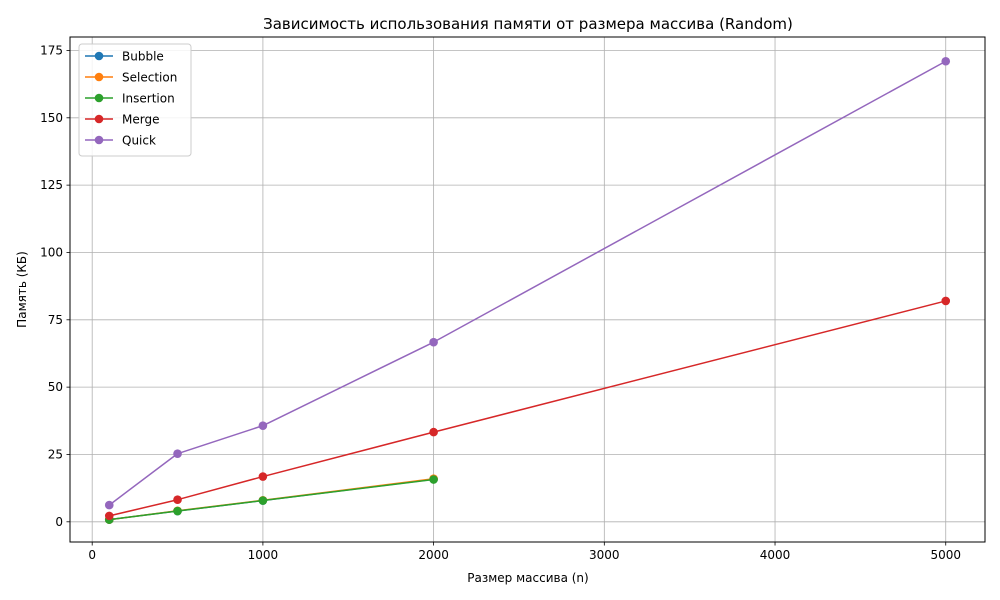  Describe the element at coordinates (433, 555) in the screenshot. I see `x-tick-label: 2000` at that location.